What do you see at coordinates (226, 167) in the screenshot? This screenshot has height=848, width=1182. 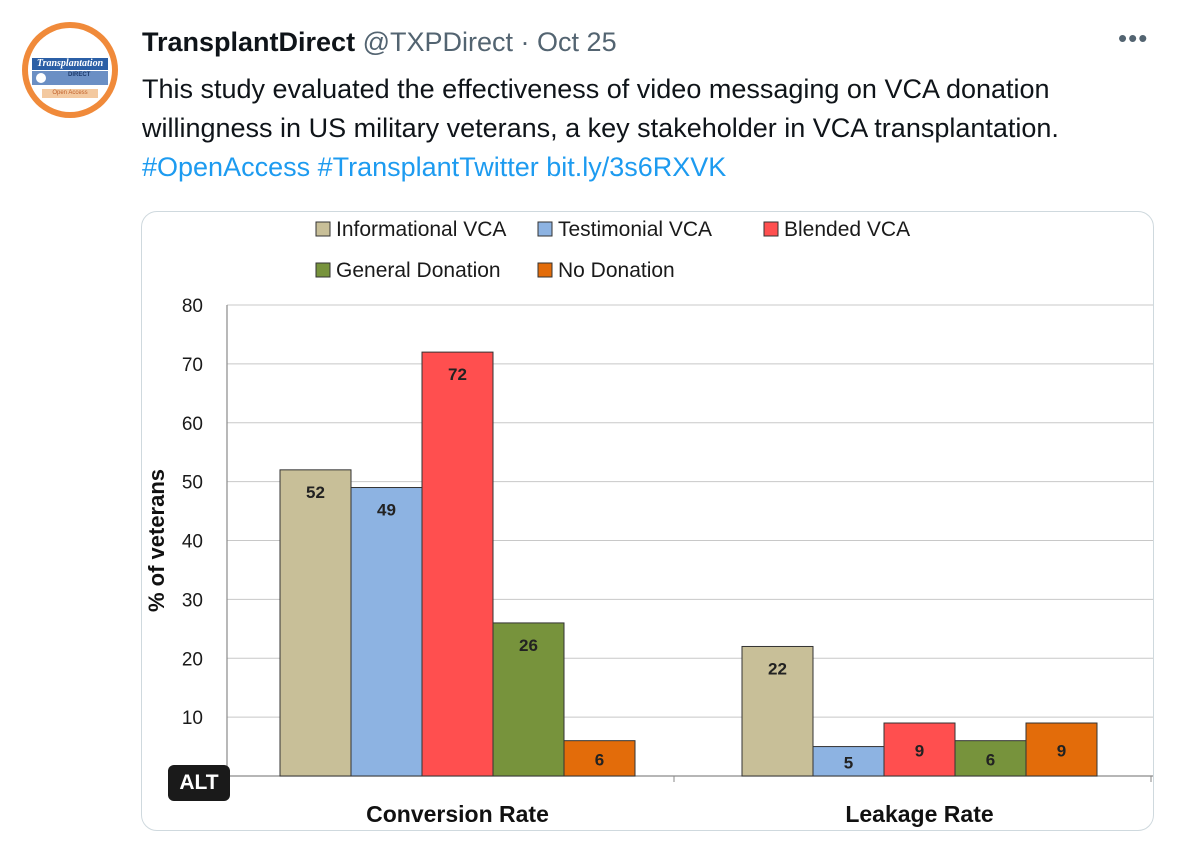 I see `hashtag-openaccess: #OpenAccess` at bounding box center [226, 167].